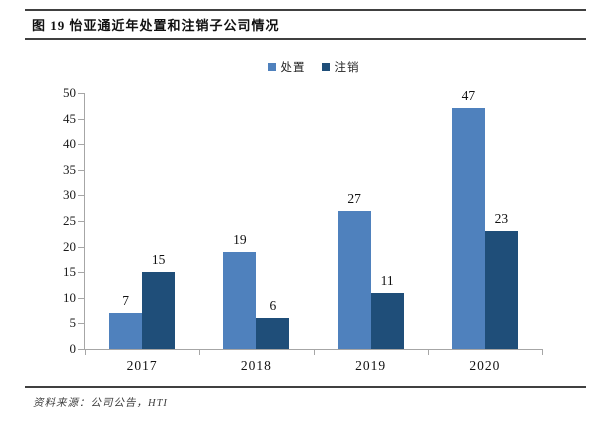 The width and height of the screenshot is (613, 425). What do you see at coordinates (271, 67) in the screenshot?
I see `legend-swatch-disposal` at bounding box center [271, 67].